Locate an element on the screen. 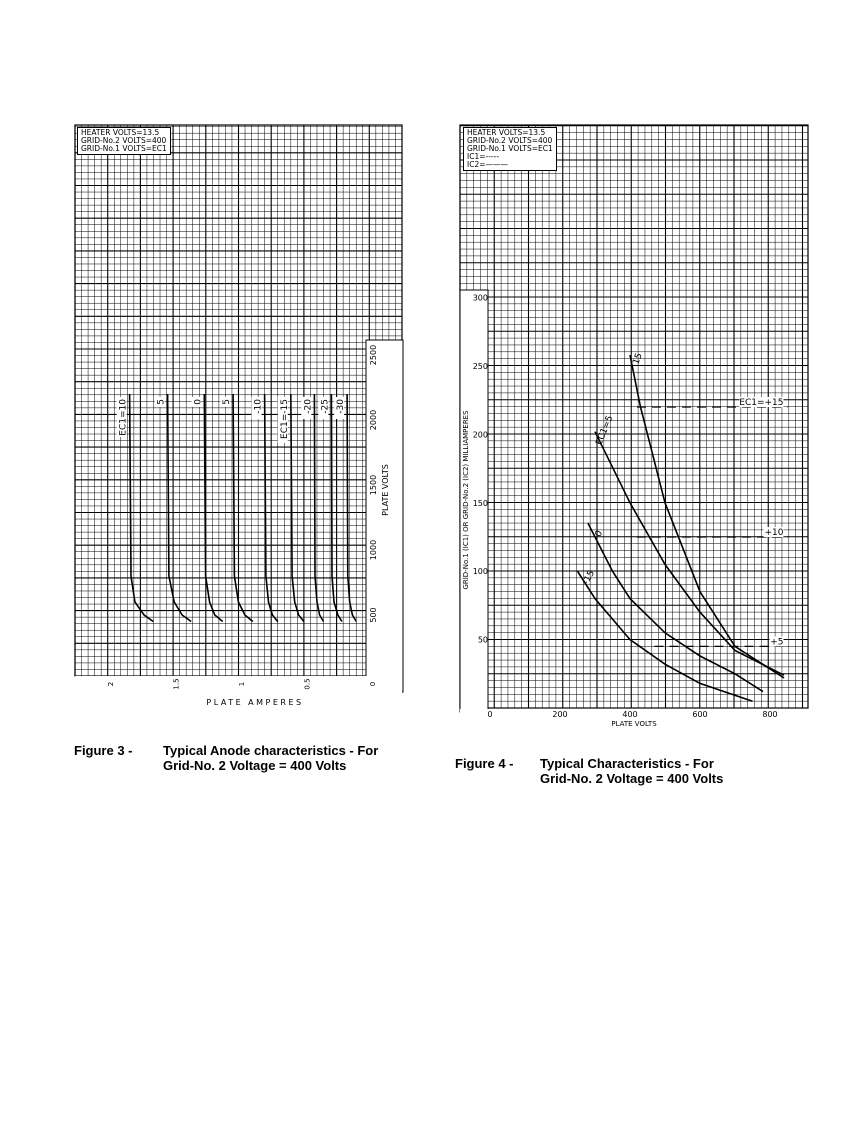  fig4-xtick-label: 800 is located at coordinates (769, 714).